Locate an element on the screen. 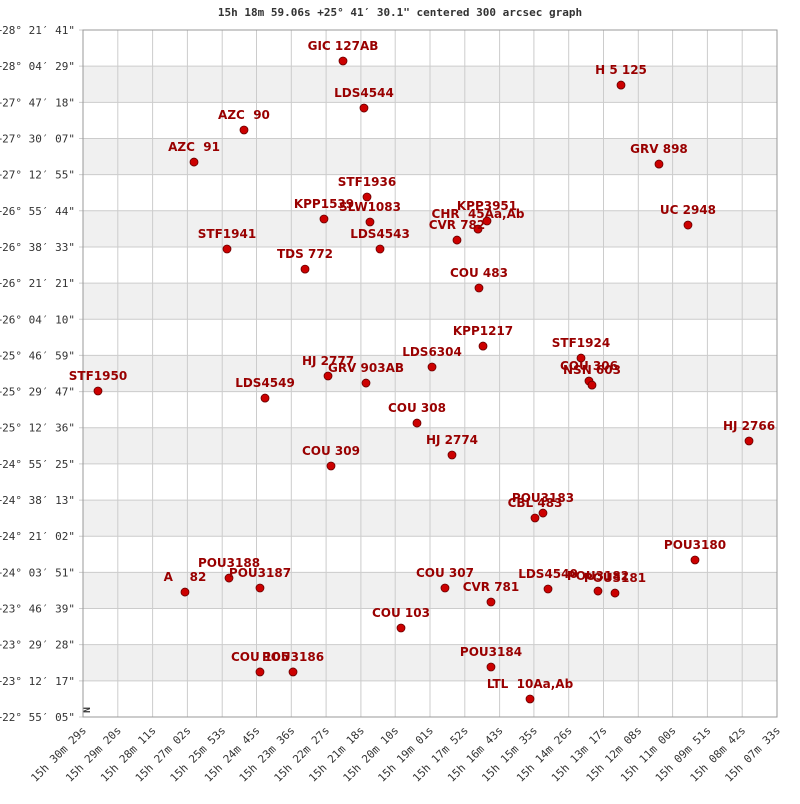  star-label: GRV 898 is located at coordinates (659, 149).